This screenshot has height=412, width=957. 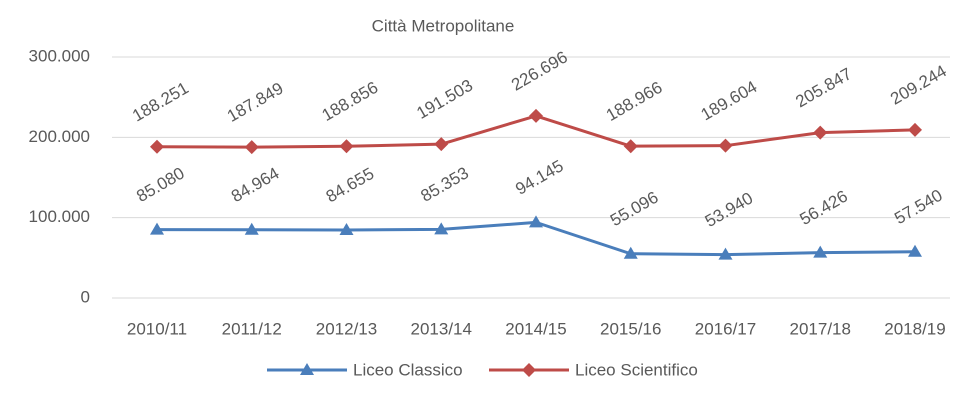 What do you see at coordinates (634, 209) in the screenshot?
I see `data-label: 55.096` at bounding box center [634, 209].